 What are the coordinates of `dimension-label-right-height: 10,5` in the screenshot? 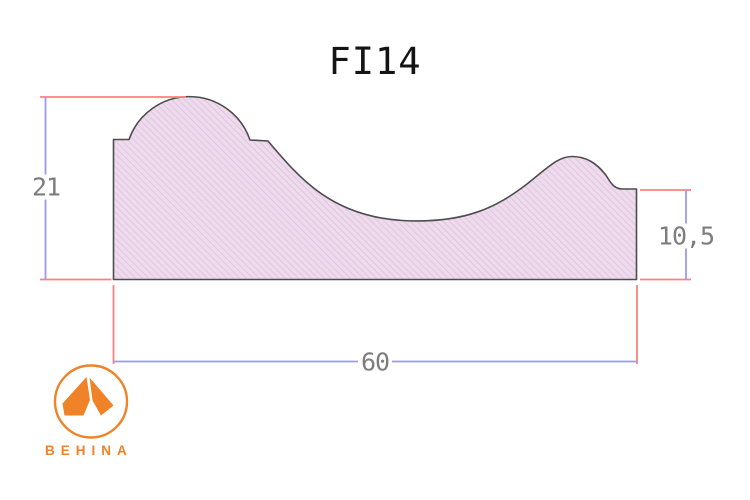 It's located at (686, 236).